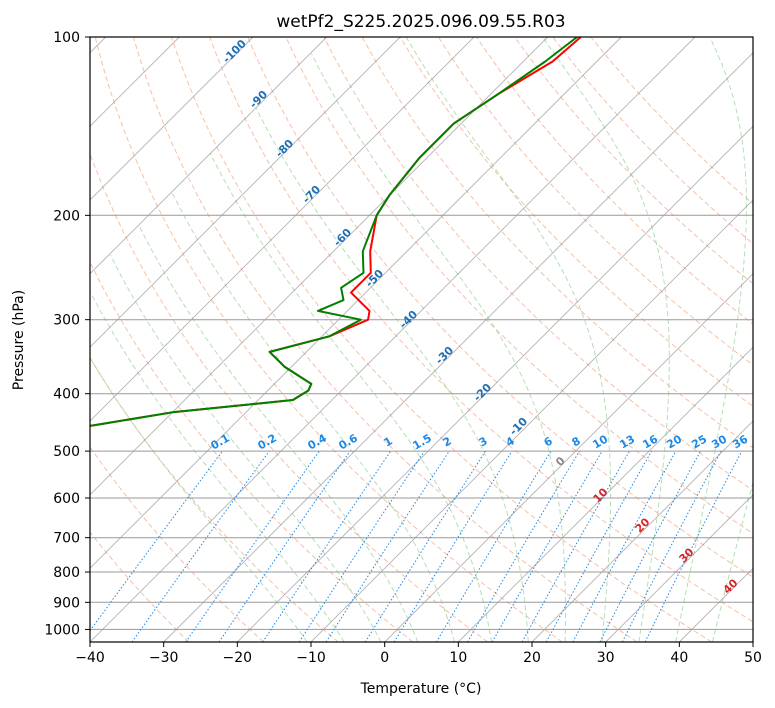 This screenshot has width=775, height=708. I want to click on x-tick-label: −20, so click(238, 658).